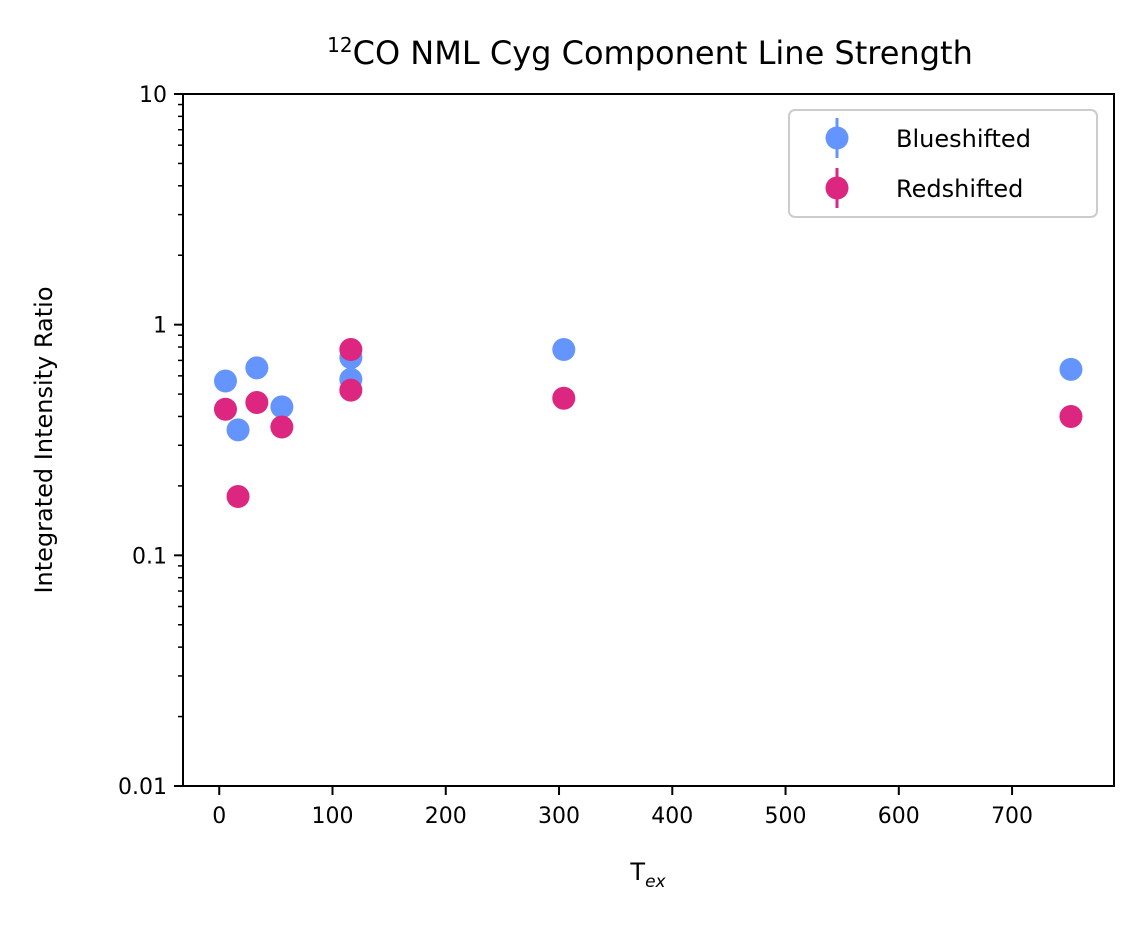 This screenshot has width=1143, height=930. What do you see at coordinates (153, 95) in the screenshot?
I see `y-tick-label: 10` at bounding box center [153, 95].